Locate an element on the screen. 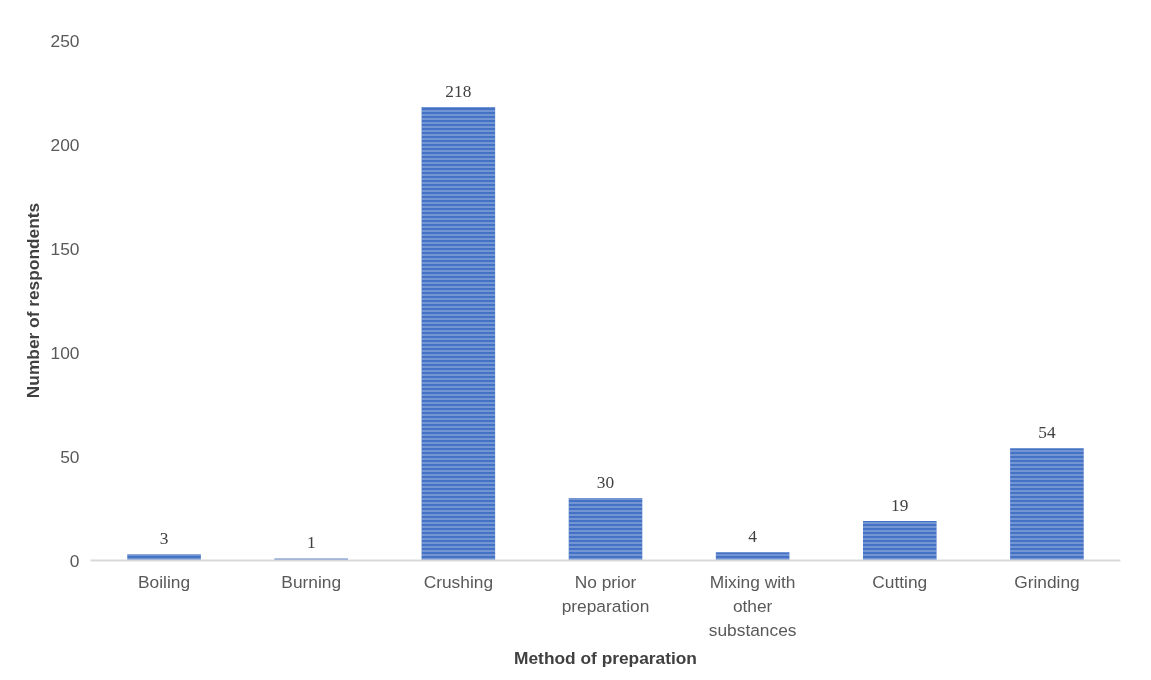  x-tick-label: Mixing with other substances is located at coordinates (752, 605).